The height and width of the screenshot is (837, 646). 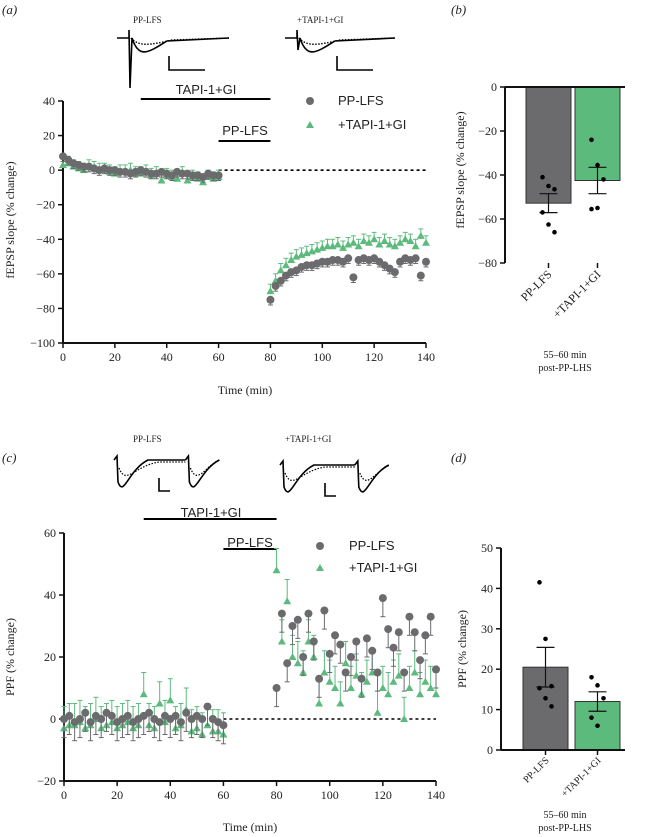 What do you see at coordinates (49, 101) in the screenshot?
I see `a-ytick-label: 40` at bounding box center [49, 101].